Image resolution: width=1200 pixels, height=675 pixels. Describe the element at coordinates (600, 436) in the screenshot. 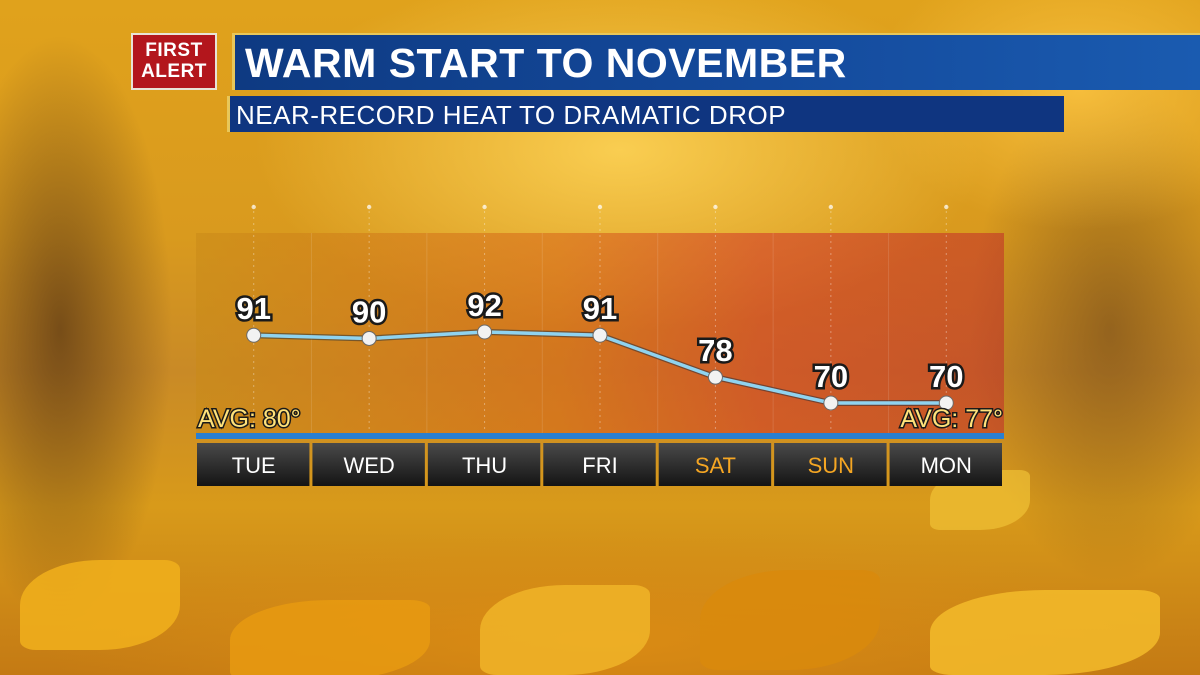

I see `base-strip` at that location.